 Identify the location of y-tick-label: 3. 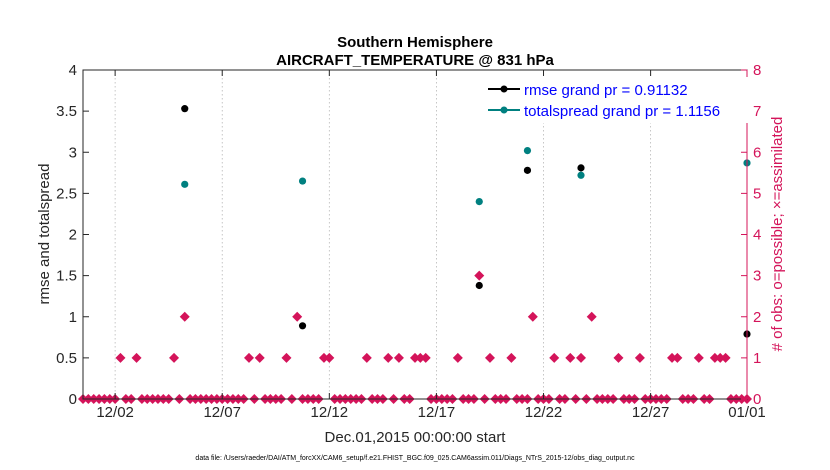
(73, 152).